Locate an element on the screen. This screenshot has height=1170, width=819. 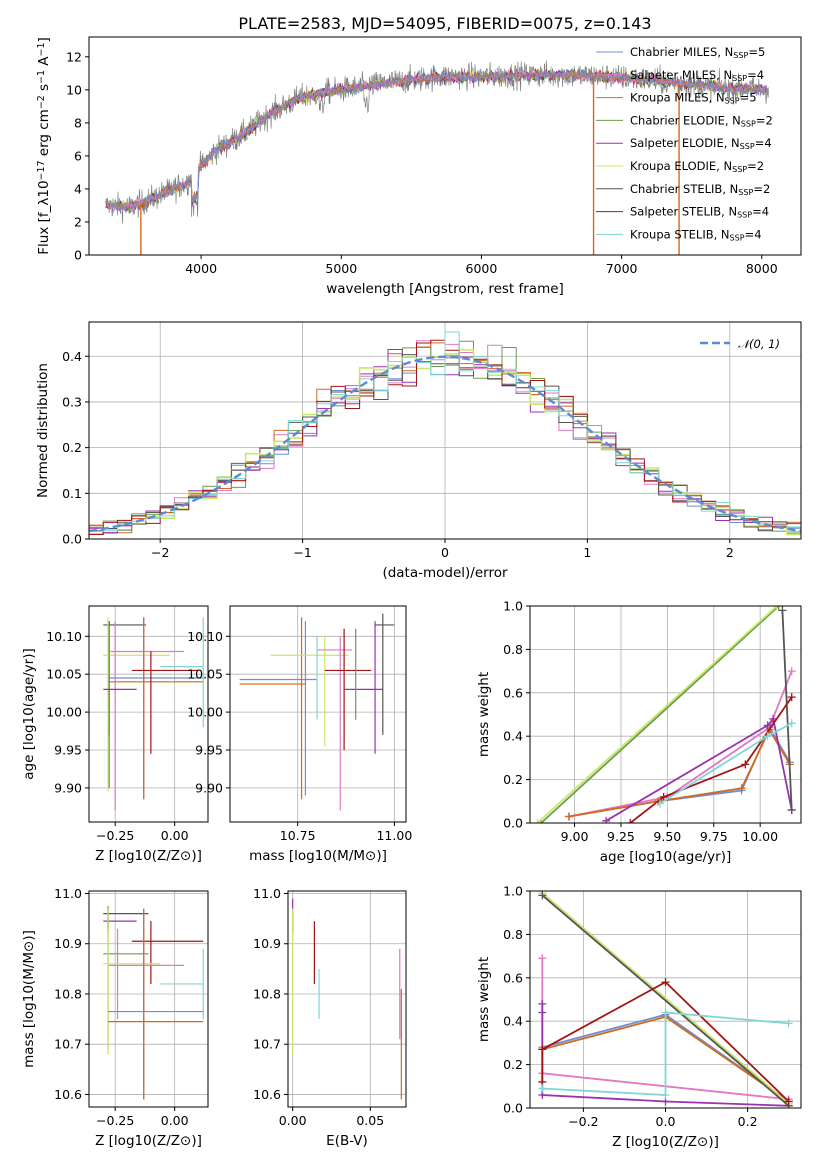
weight-vs-z-ytick-label: 1.0 is located at coordinates (513, 891).